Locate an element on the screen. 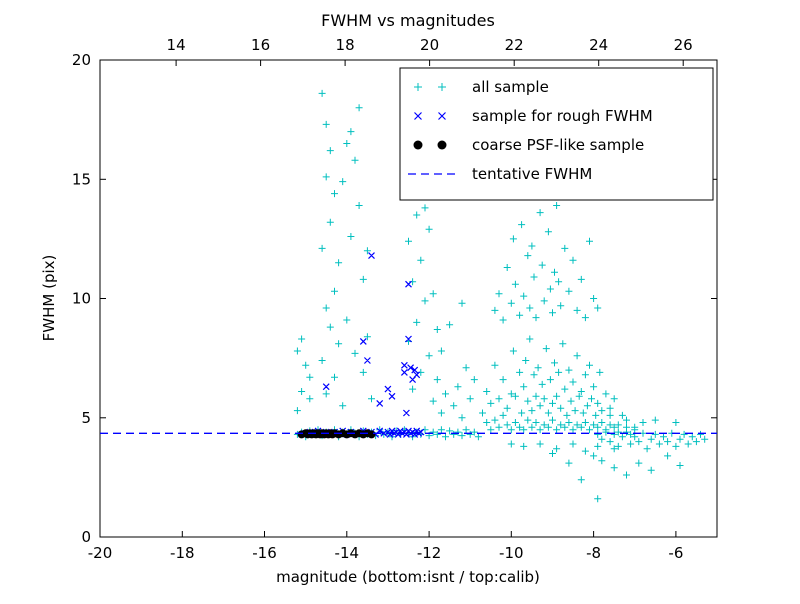 The width and height of the screenshot is (800, 604). legend-markers is located at coordinates (433, 129).